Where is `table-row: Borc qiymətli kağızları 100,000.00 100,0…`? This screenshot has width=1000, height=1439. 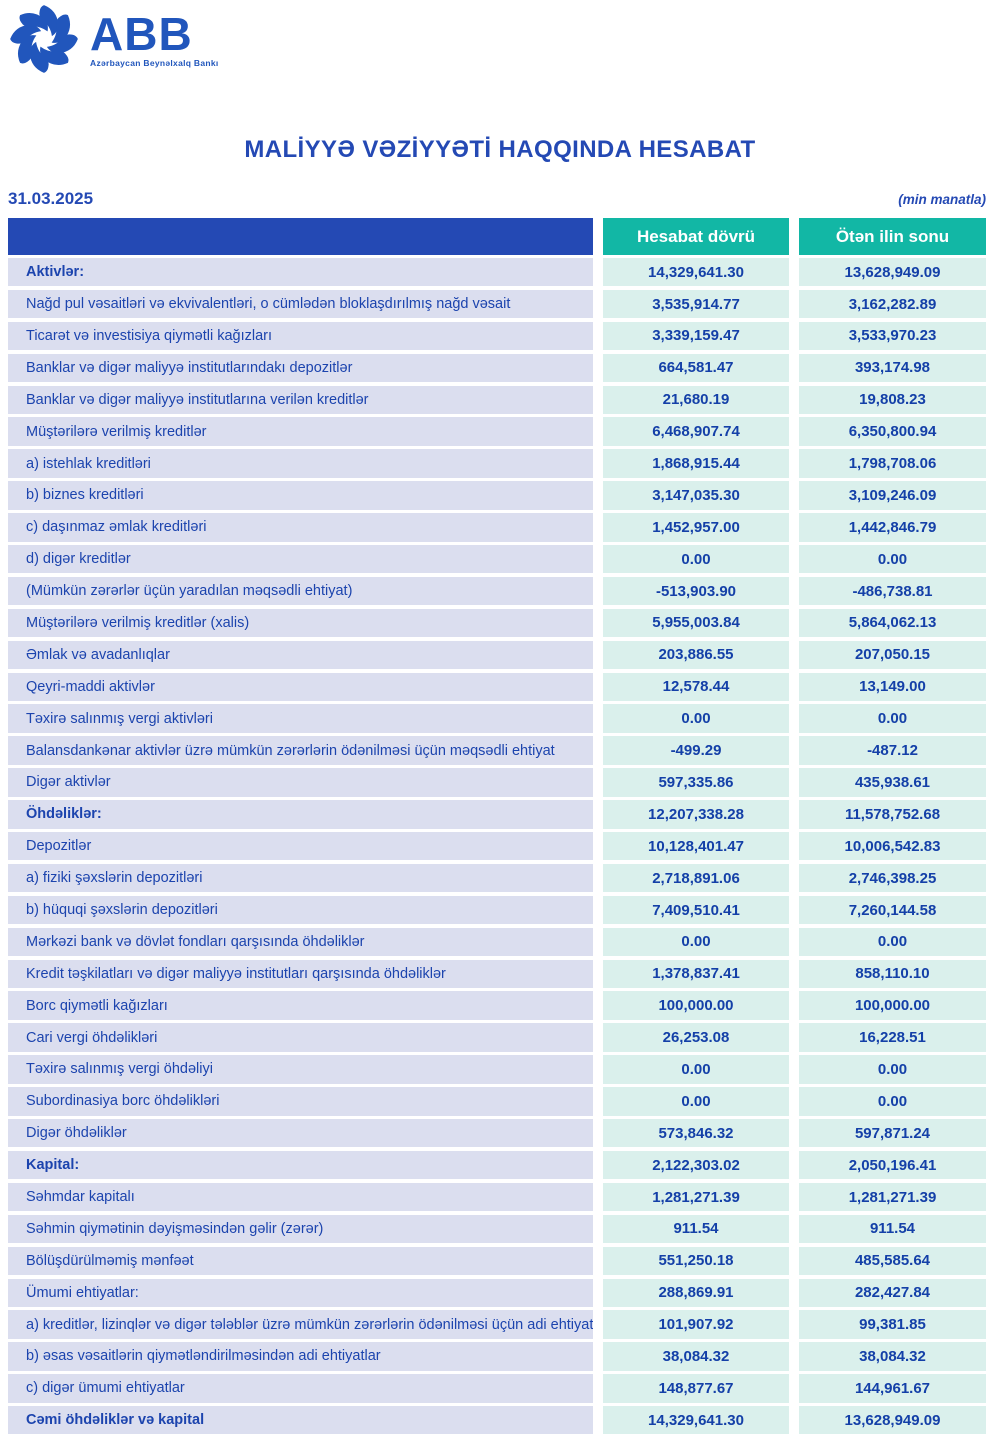 table-row: Borc qiymətli kağızları 100,000.00 100,0… is located at coordinates (497, 1005).